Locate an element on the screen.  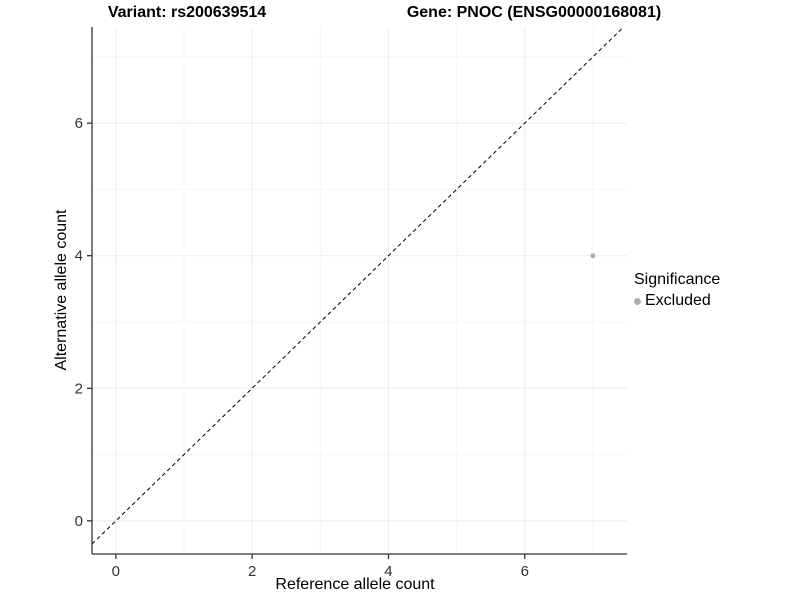
x-tick-label: 0 is located at coordinates (116, 571).